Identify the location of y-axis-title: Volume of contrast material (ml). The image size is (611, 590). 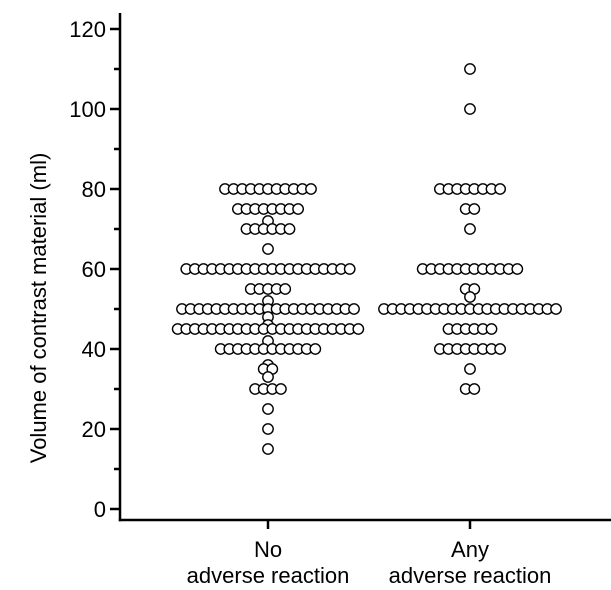
(38, 308).